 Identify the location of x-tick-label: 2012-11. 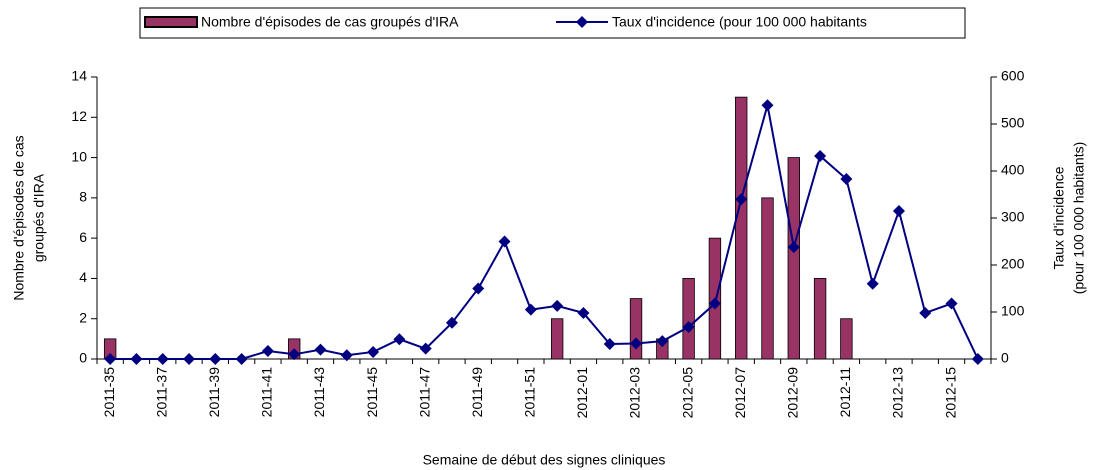
(845, 392).